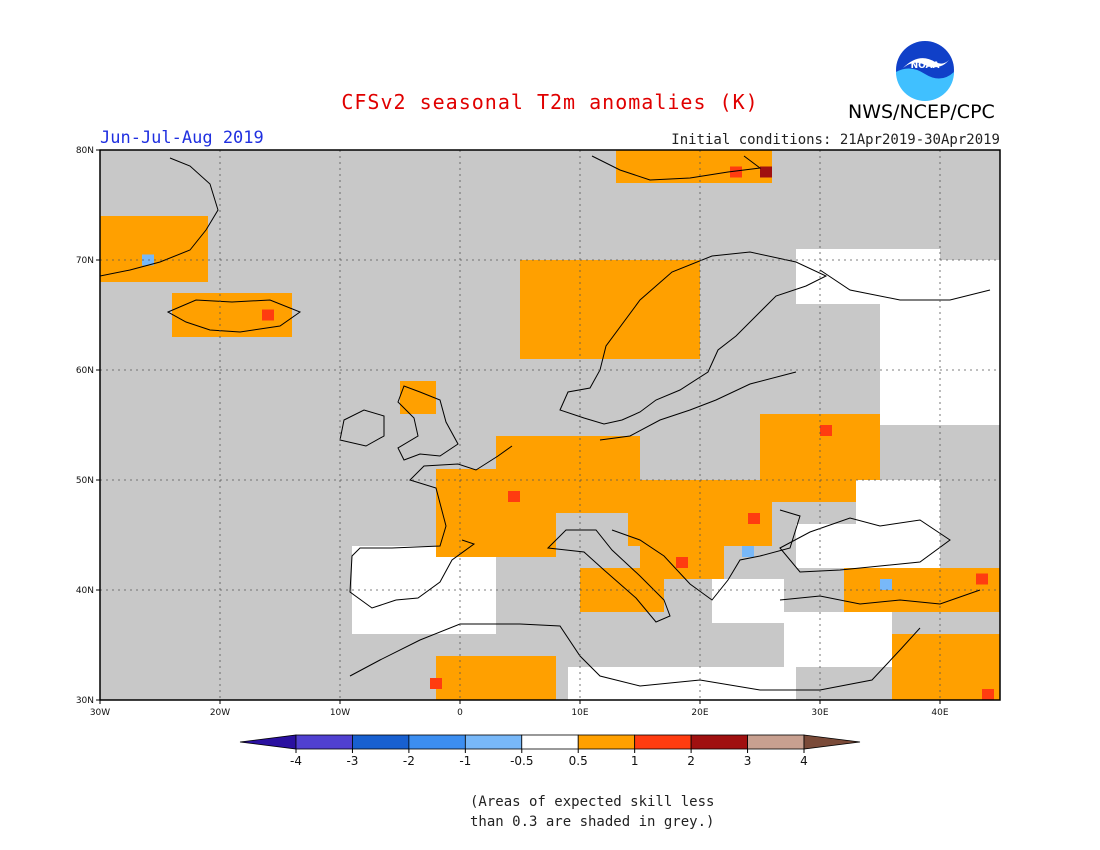  I want to click on region-greece-white, so click(748, 601).